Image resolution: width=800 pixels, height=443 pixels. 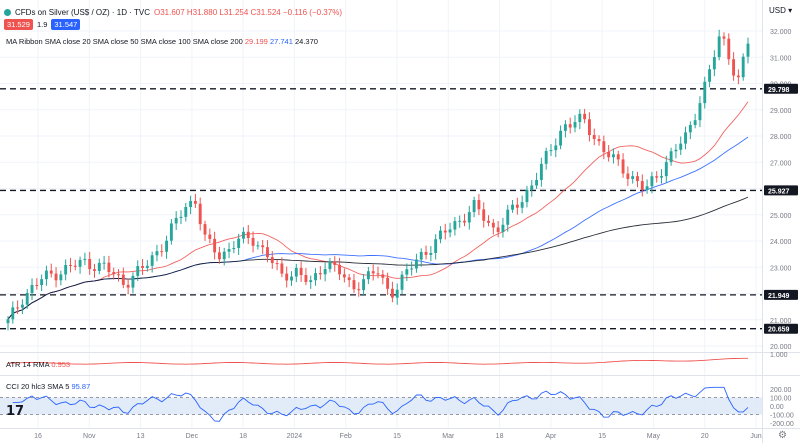 What do you see at coordinates (295, 436) in the screenshot?
I see `time-tick-label: 2024` at bounding box center [295, 436].